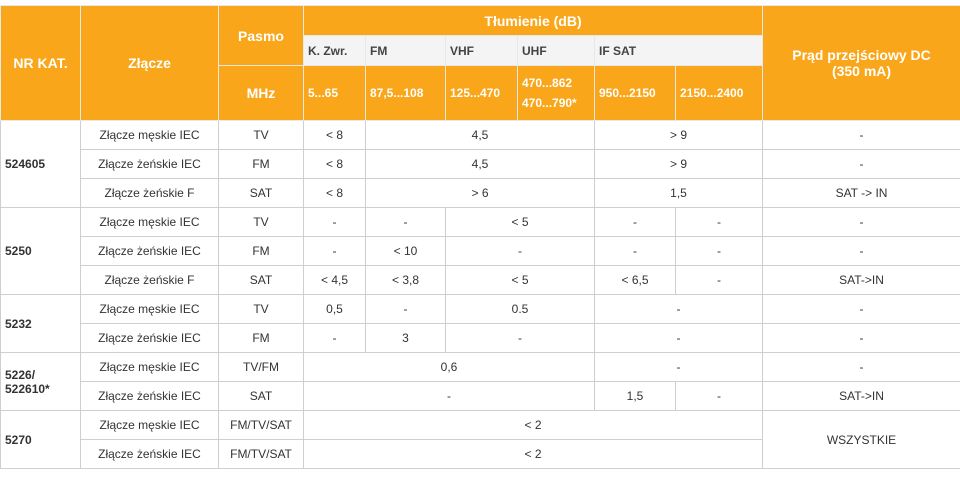  I want to click on catalog-number: 5232, so click(40, 323).